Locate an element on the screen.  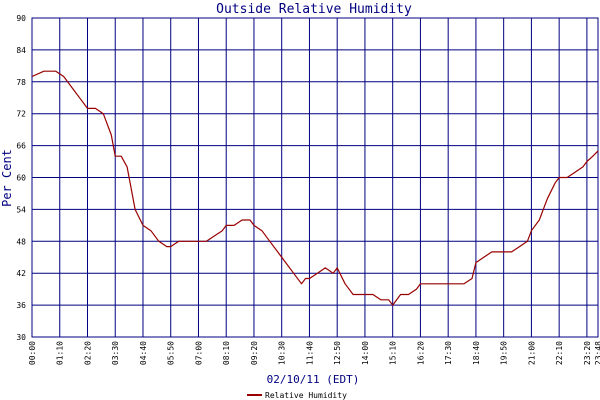
x-tick-label: 05:50 is located at coordinates (171, 353).